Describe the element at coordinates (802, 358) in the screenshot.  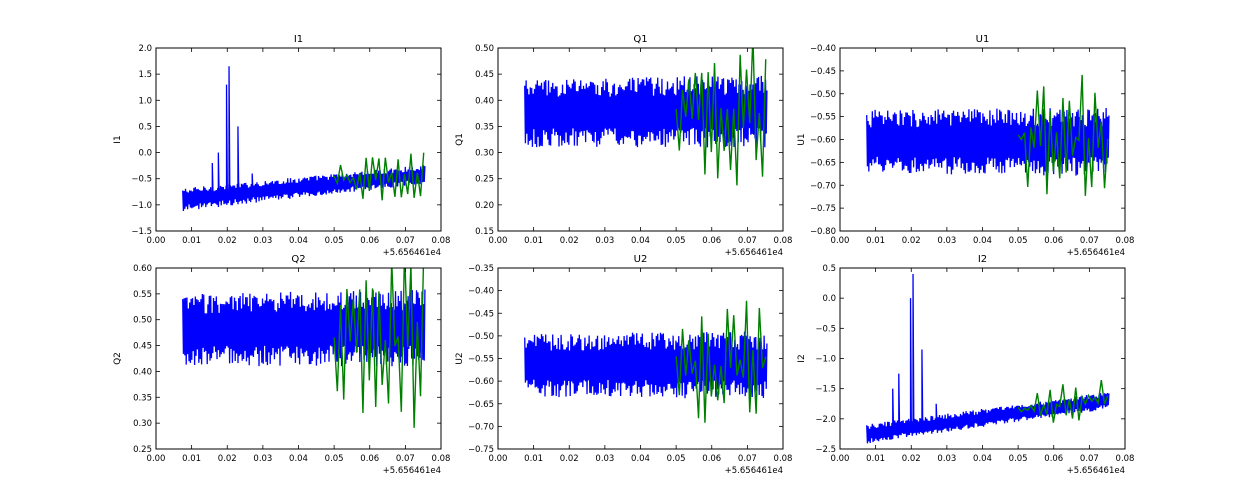
I see `y-axis-label: I2` at that location.